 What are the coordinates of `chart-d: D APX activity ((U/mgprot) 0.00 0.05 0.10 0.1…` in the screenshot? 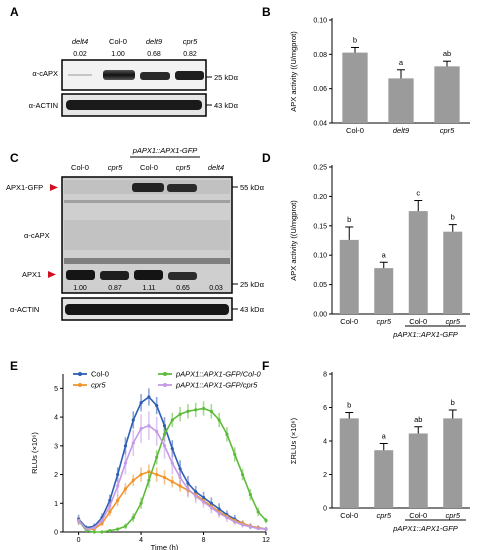 It's located at (366, 245).